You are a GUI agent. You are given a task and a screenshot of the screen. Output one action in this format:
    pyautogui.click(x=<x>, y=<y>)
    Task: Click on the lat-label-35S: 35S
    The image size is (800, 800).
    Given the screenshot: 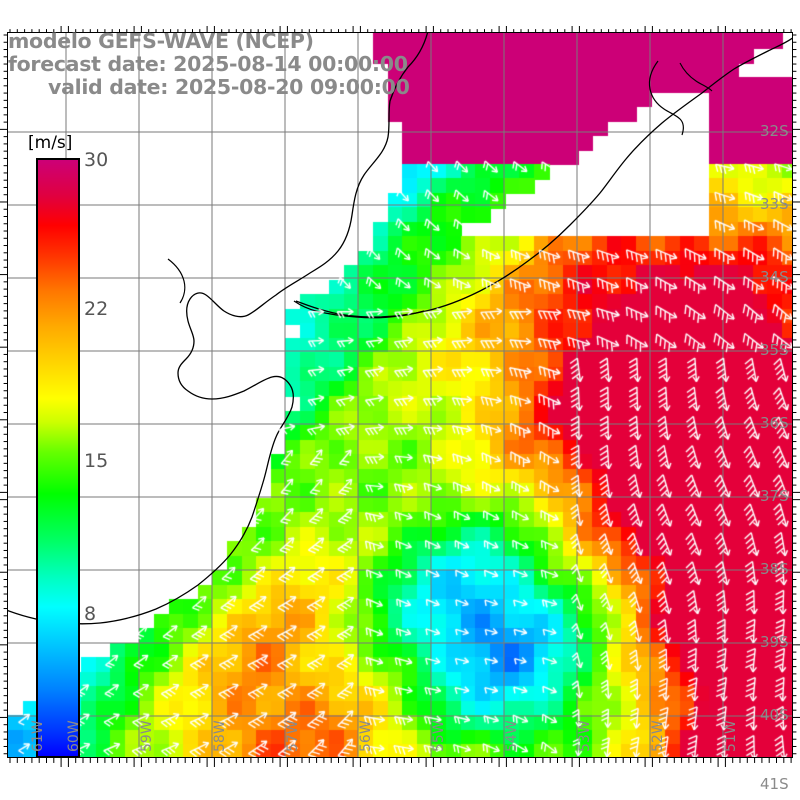 What is the action you would take?
    pyautogui.click(x=774, y=350)
    